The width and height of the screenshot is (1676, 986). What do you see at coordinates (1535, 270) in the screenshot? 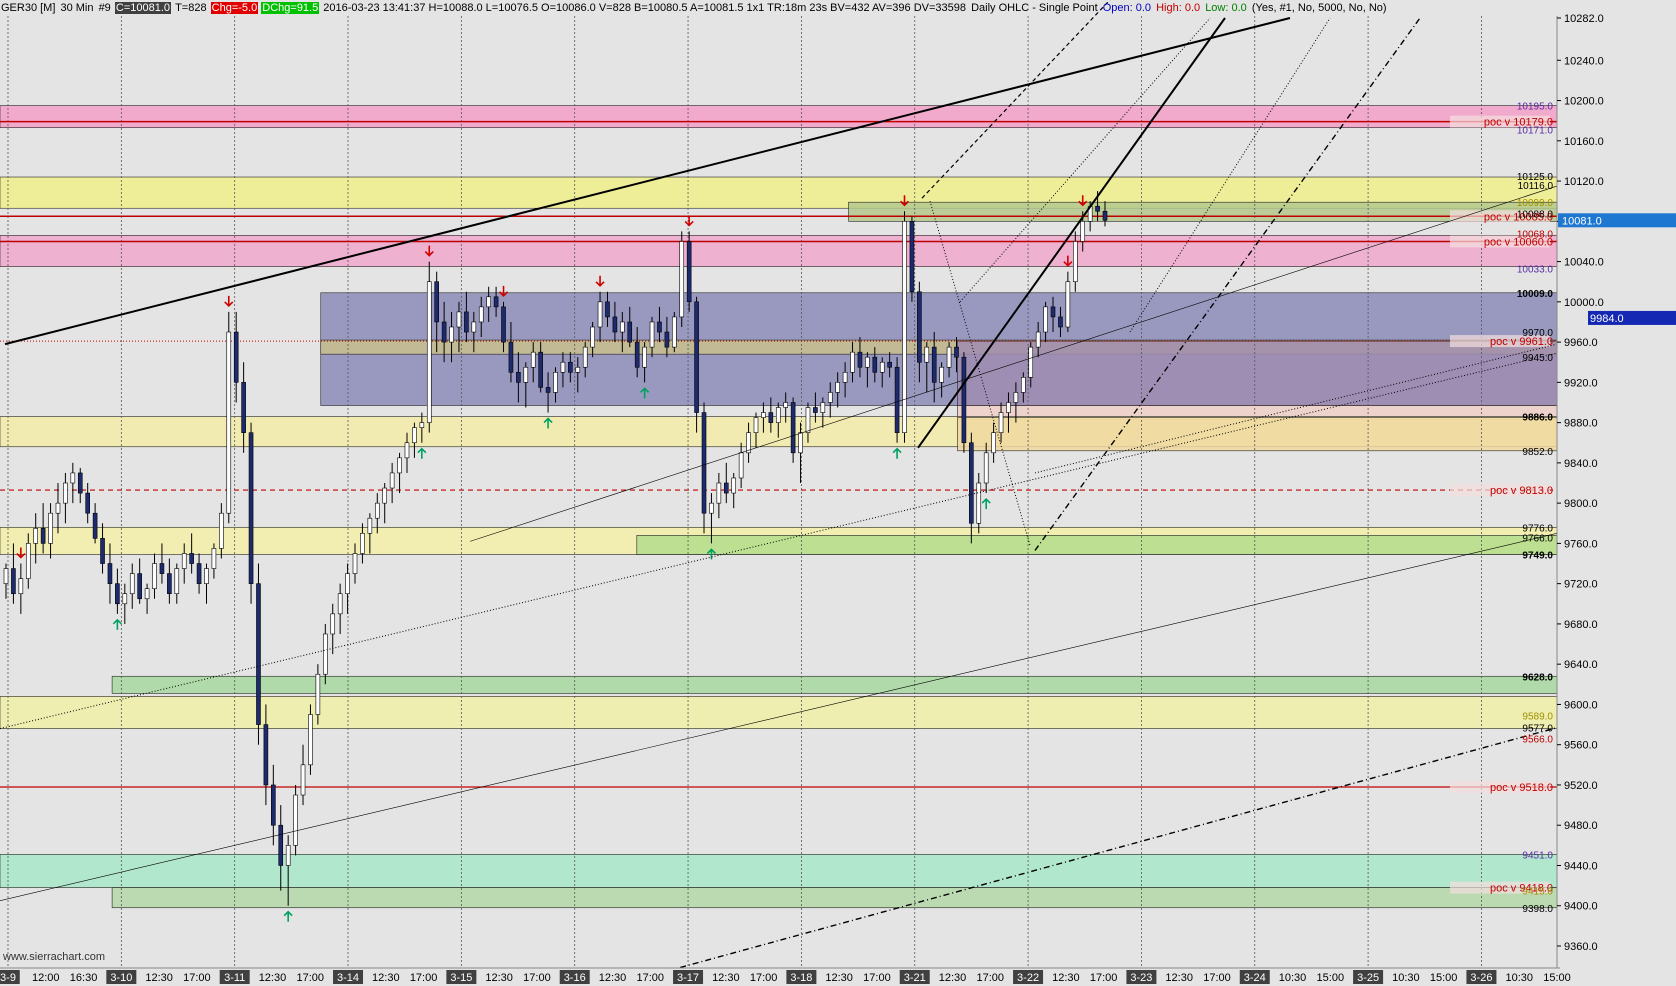
I see `level-label: 10033.0` at bounding box center [1535, 270].